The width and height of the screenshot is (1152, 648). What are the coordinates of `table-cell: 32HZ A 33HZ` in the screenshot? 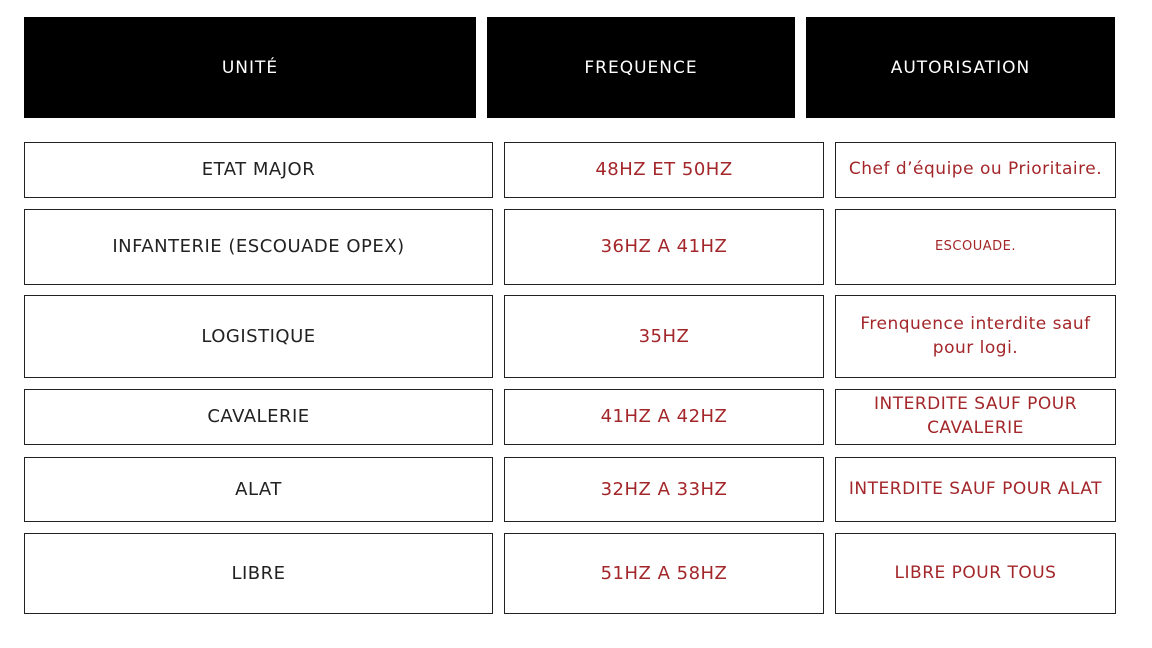 It's located at (664, 489).